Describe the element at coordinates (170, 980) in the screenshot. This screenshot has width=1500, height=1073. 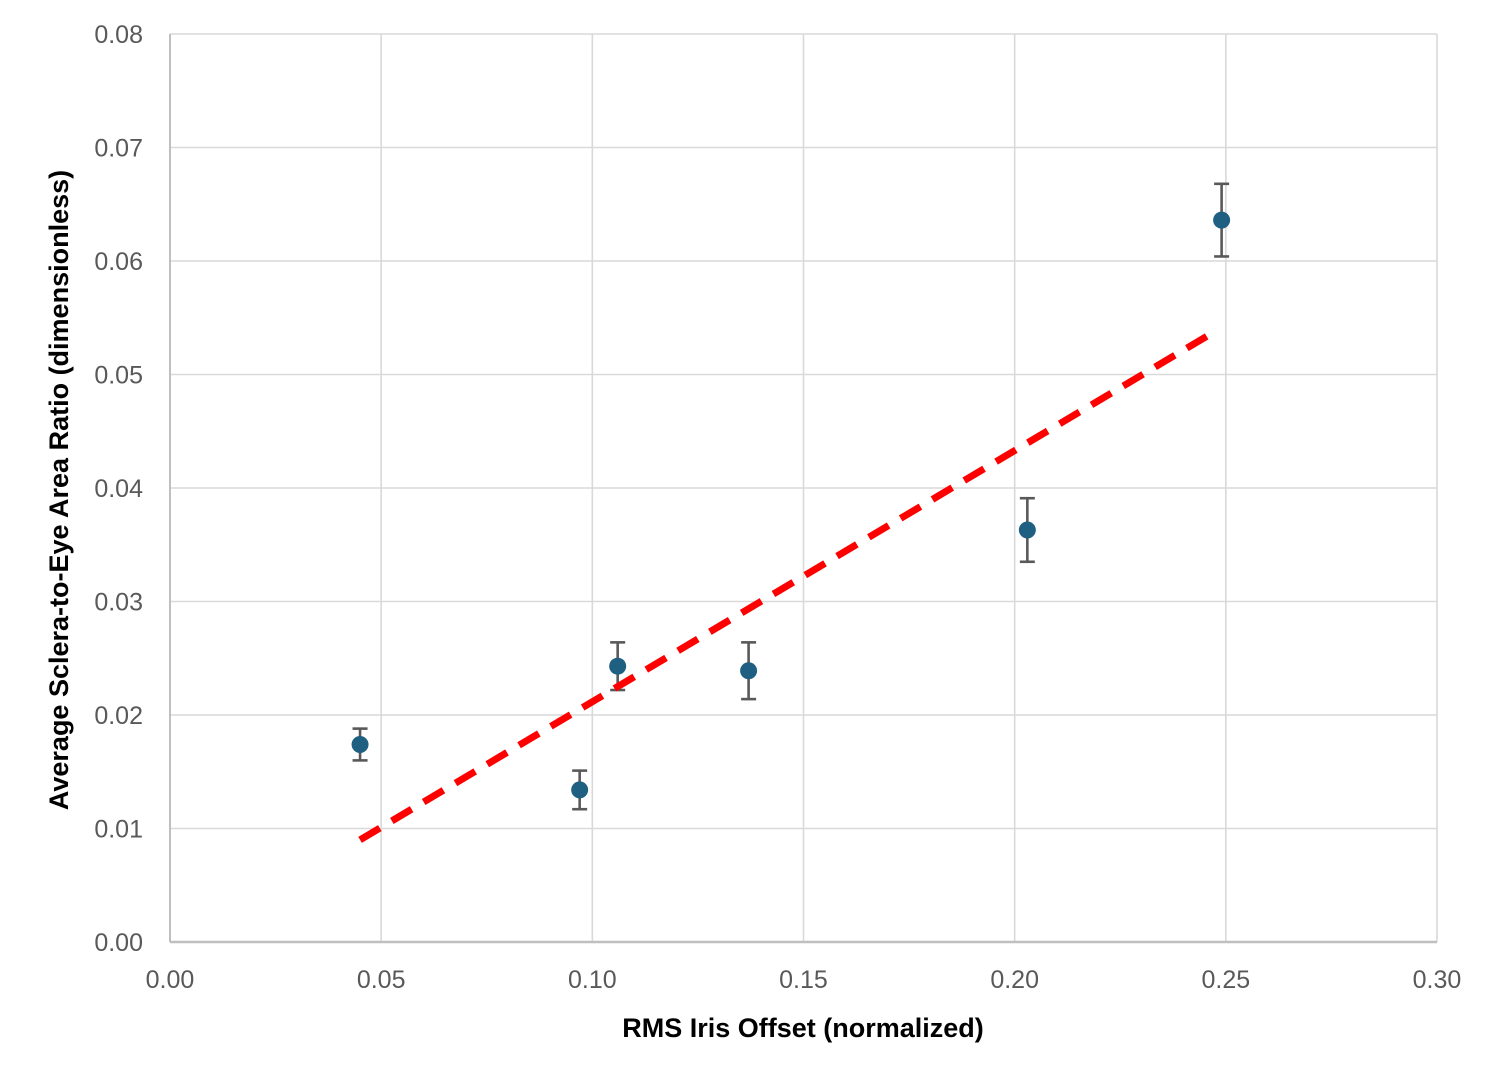
I see `x-tick-label: 0.00` at that location.